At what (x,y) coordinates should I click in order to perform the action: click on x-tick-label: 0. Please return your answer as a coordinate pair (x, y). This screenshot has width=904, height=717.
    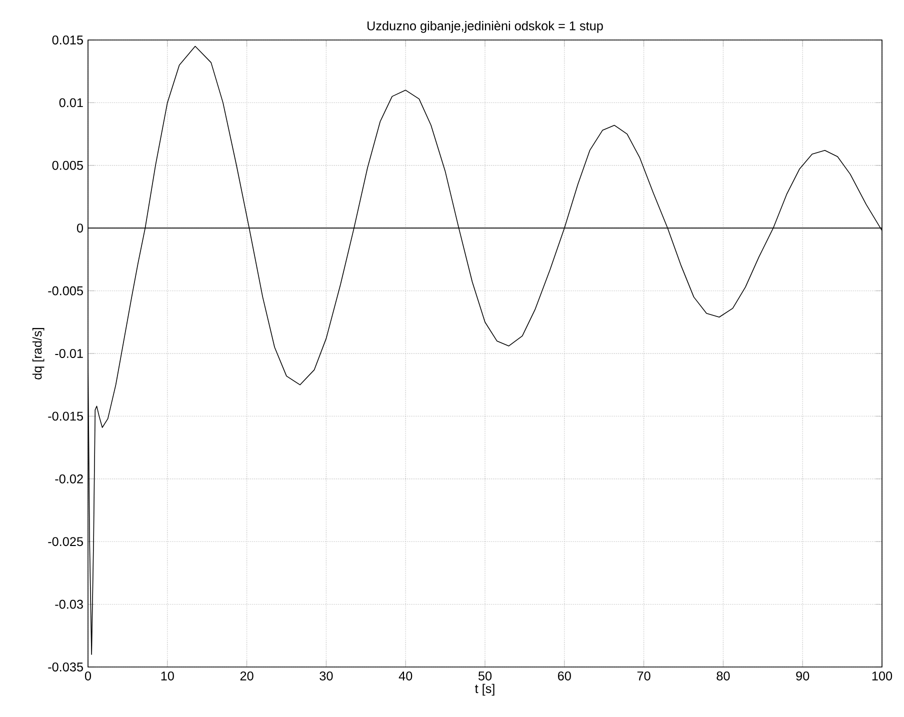
    Looking at the image, I should click on (88, 675).